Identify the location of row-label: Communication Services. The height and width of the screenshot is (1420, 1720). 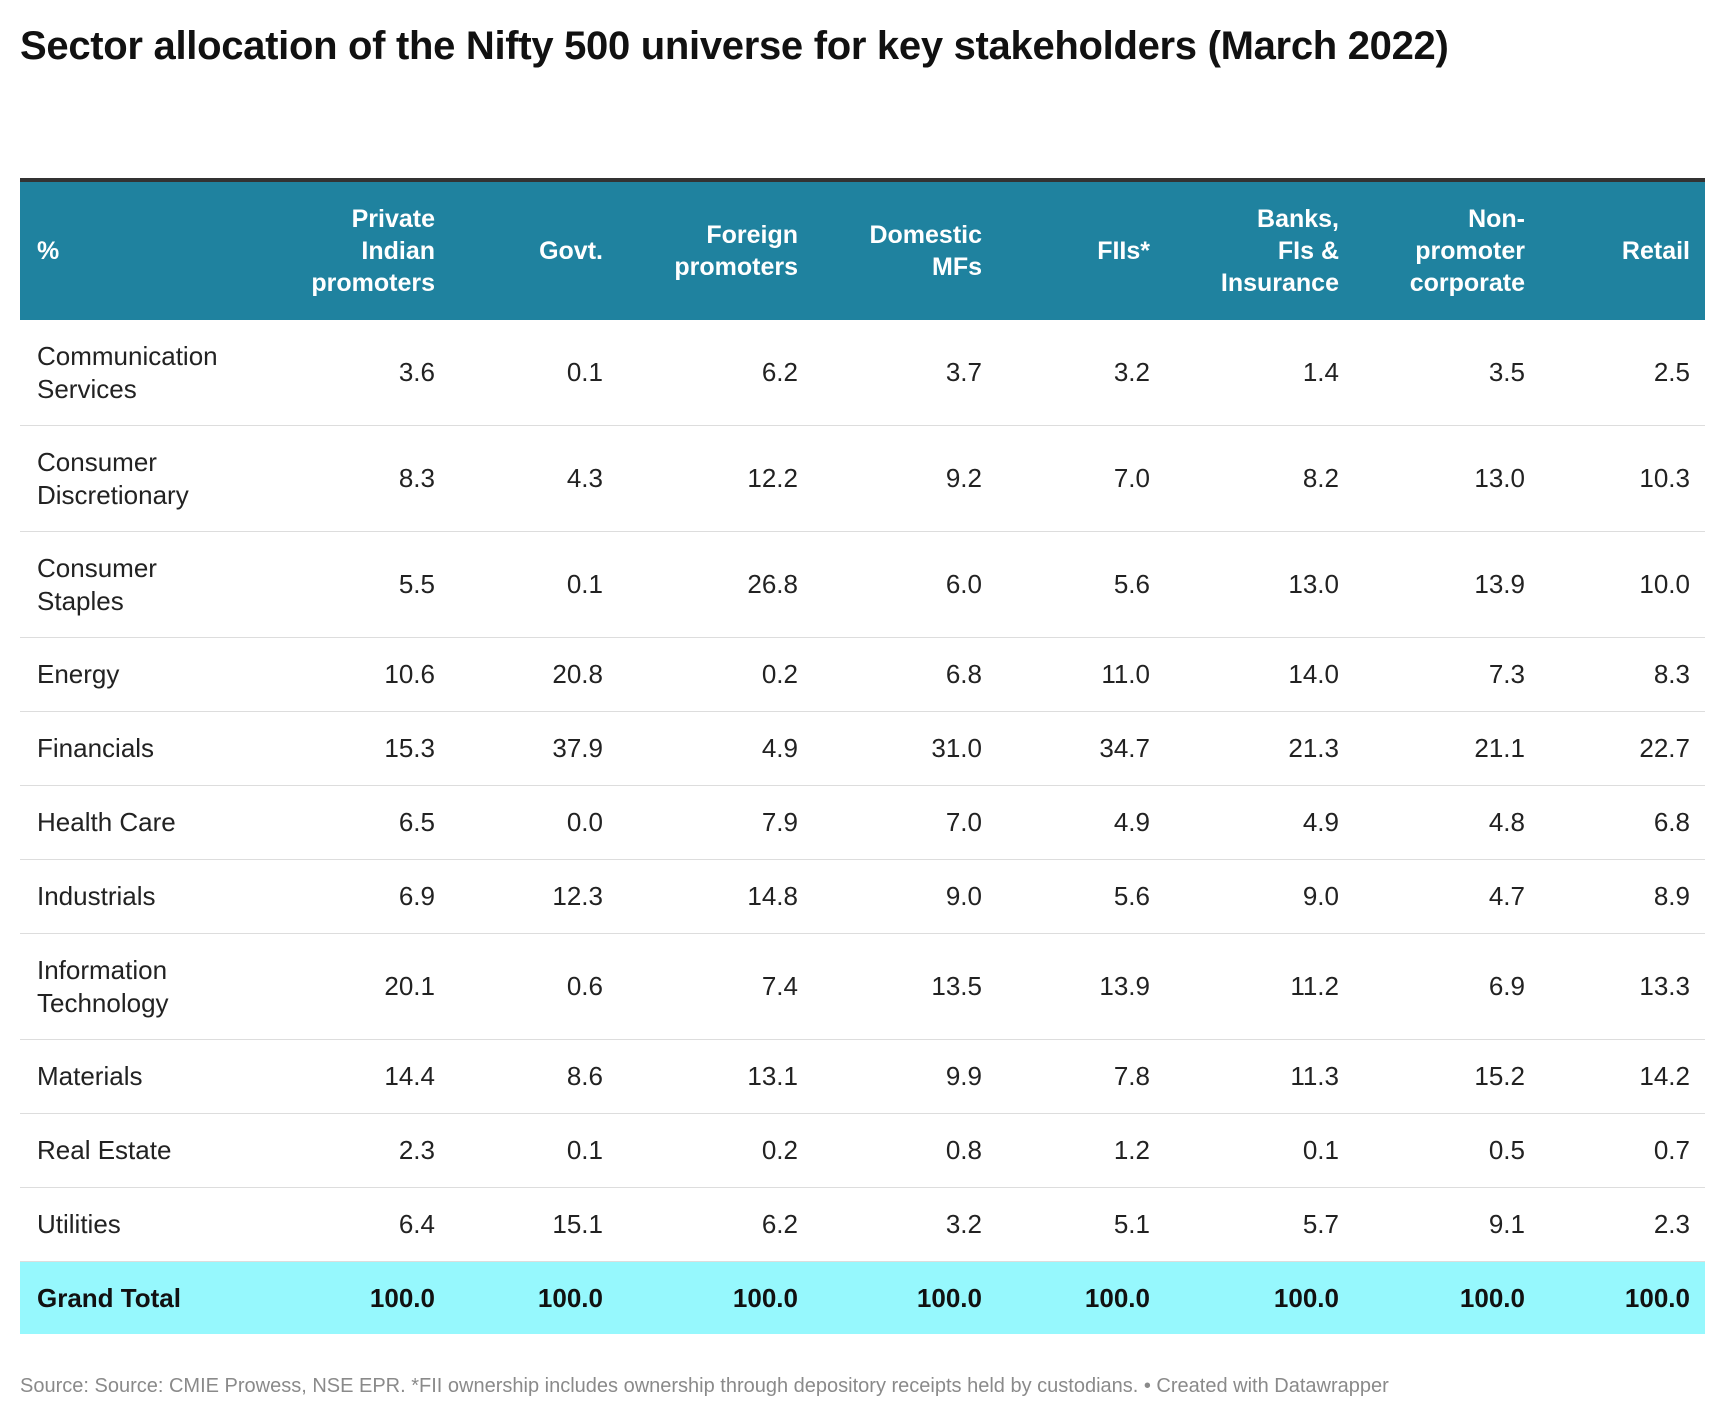
(138, 373).